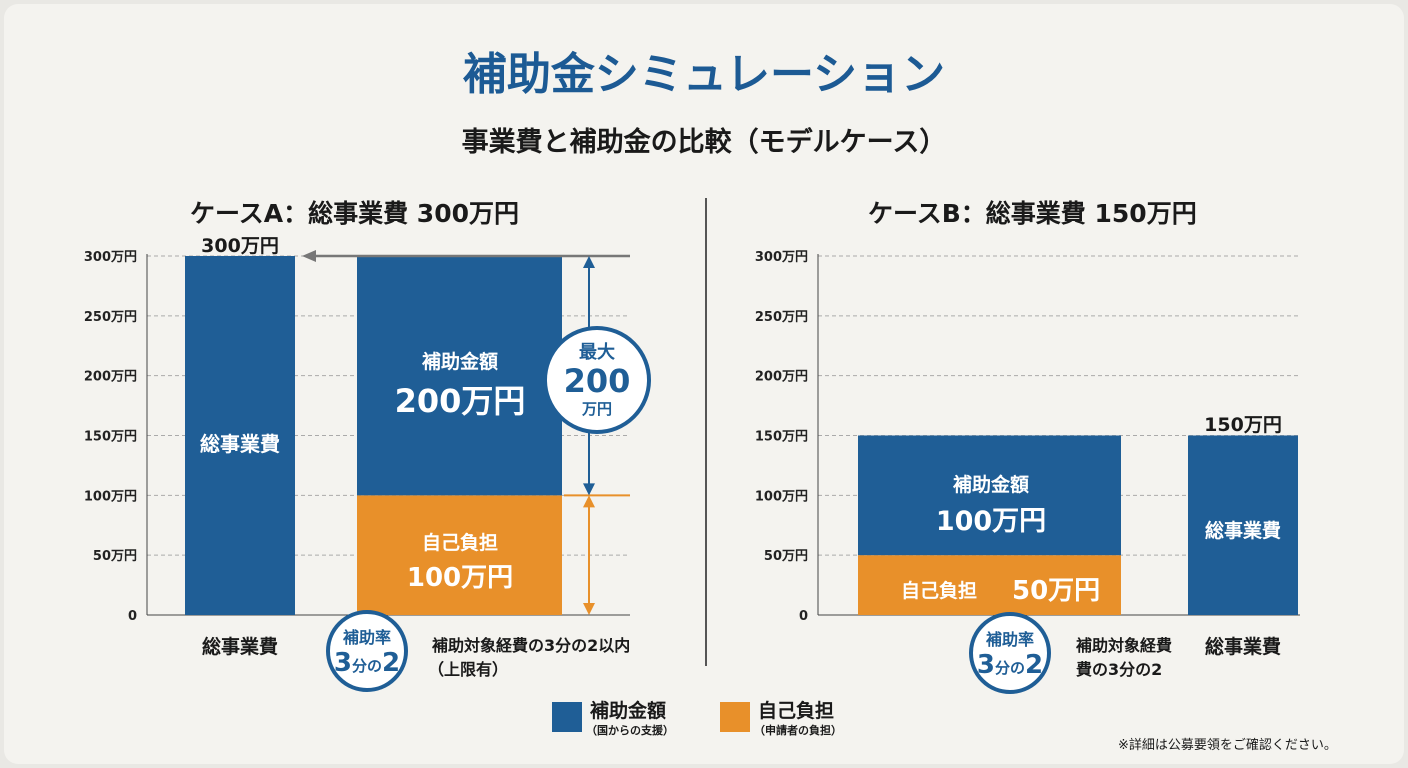 This screenshot has width=1408, height=768. Describe the element at coordinates (991, 521) in the screenshot. I see `case-b-subsidy-amount: 100万円` at that location.